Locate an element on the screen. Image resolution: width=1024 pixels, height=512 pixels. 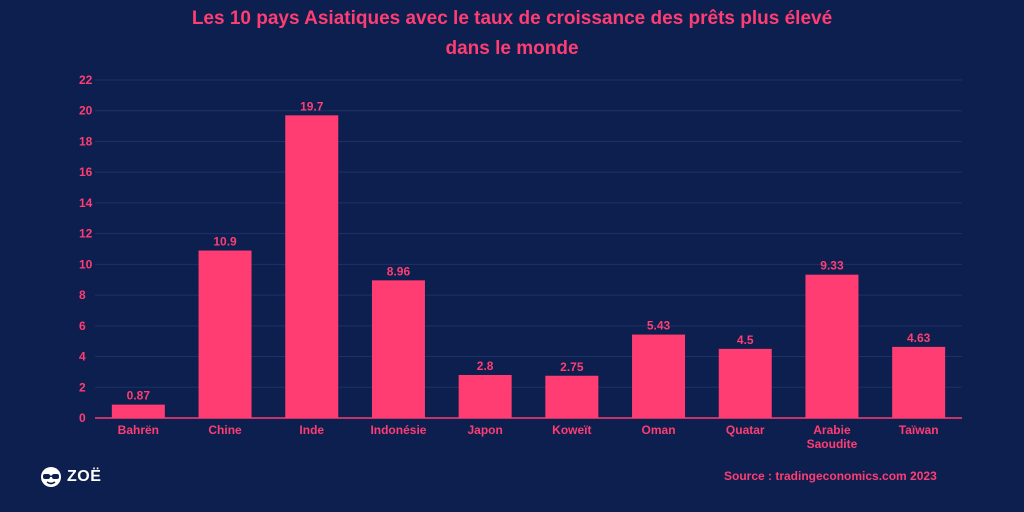
y-tick-label: 0 is located at coordinates (82, 418).